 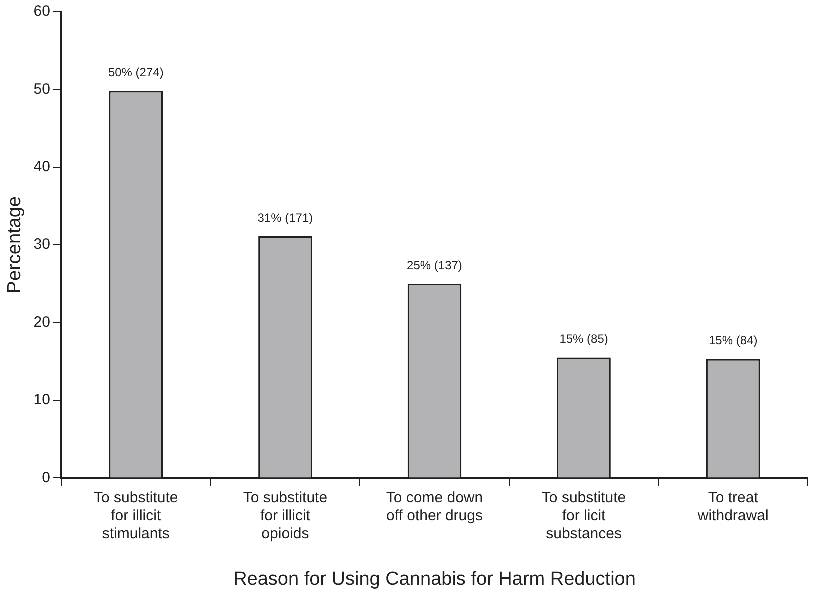 I want to click on y-tick-label: 20, so click(x=42, y=322).